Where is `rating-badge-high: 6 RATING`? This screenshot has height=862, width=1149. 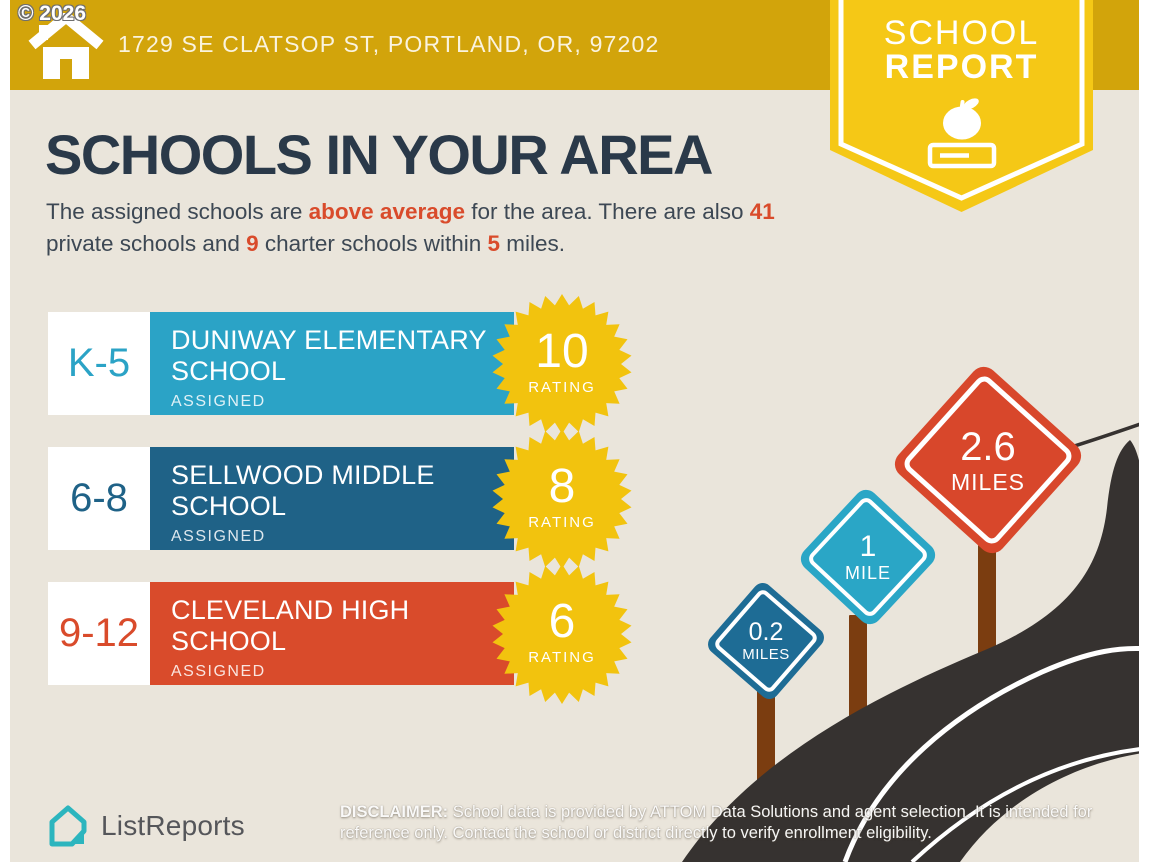
rating-badge-high: 6 RATING is located at coordinates (562, 634).